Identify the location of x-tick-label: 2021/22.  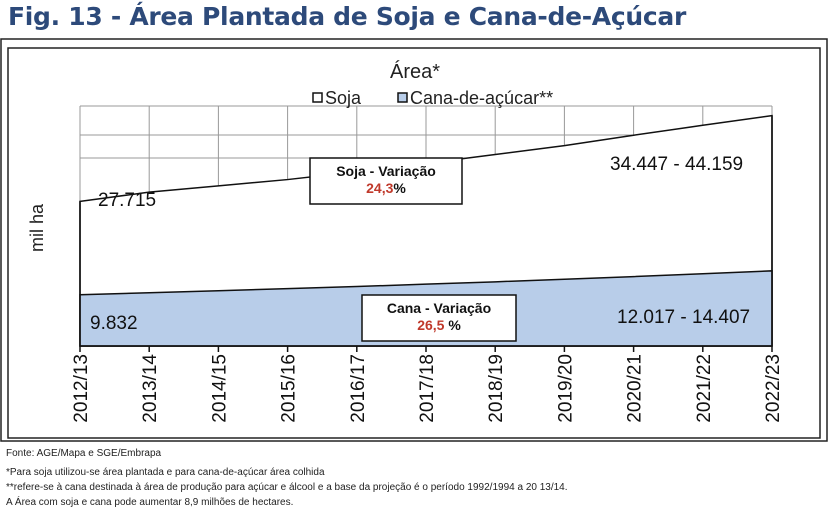
(704, 388).